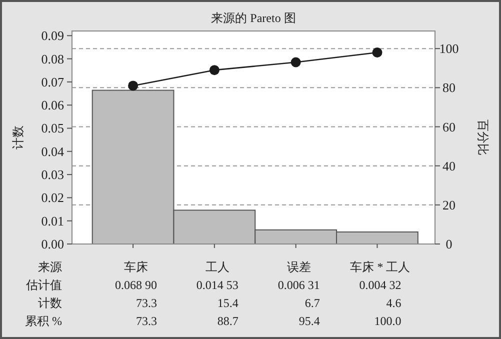  What do you see at coordinates (449, 88) in the screenshot?
I see `y2-tick-label: 80` at bounding box center [449, 88].